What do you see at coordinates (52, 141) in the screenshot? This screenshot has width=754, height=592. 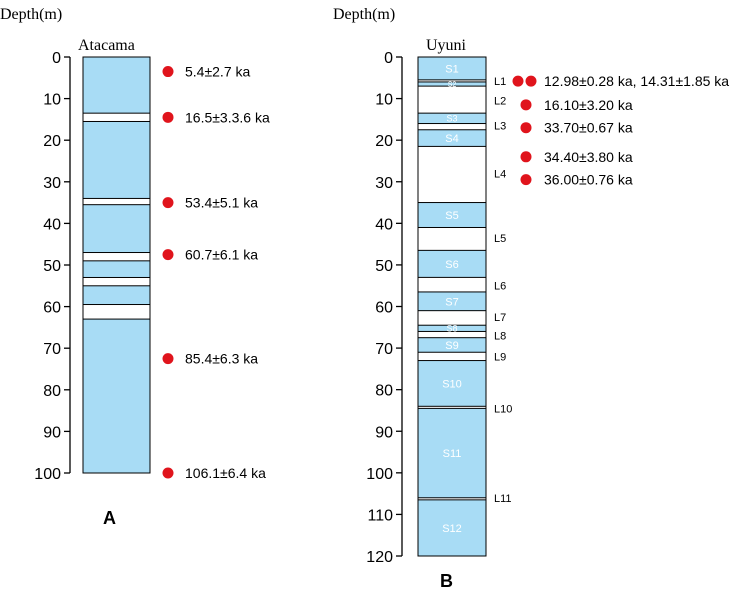 I see `panel-a-tick-label: 20` at bounding box center [52, 141].